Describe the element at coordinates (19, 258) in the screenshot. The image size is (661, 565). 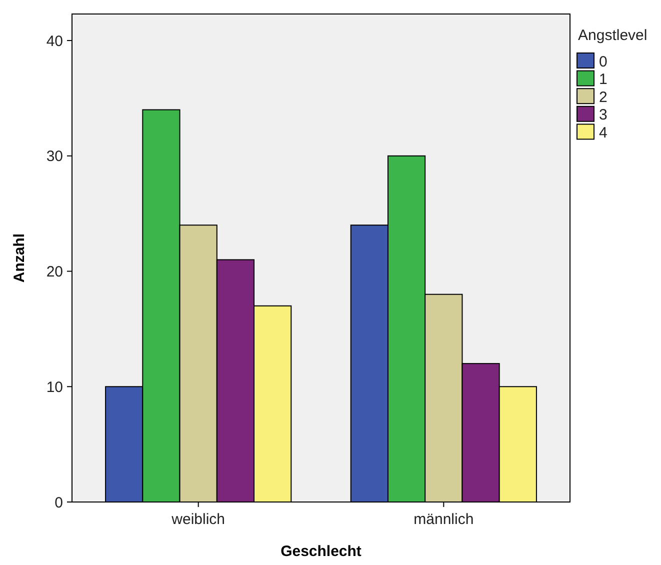
I see `y-axis-title: Anzahl` at that location.